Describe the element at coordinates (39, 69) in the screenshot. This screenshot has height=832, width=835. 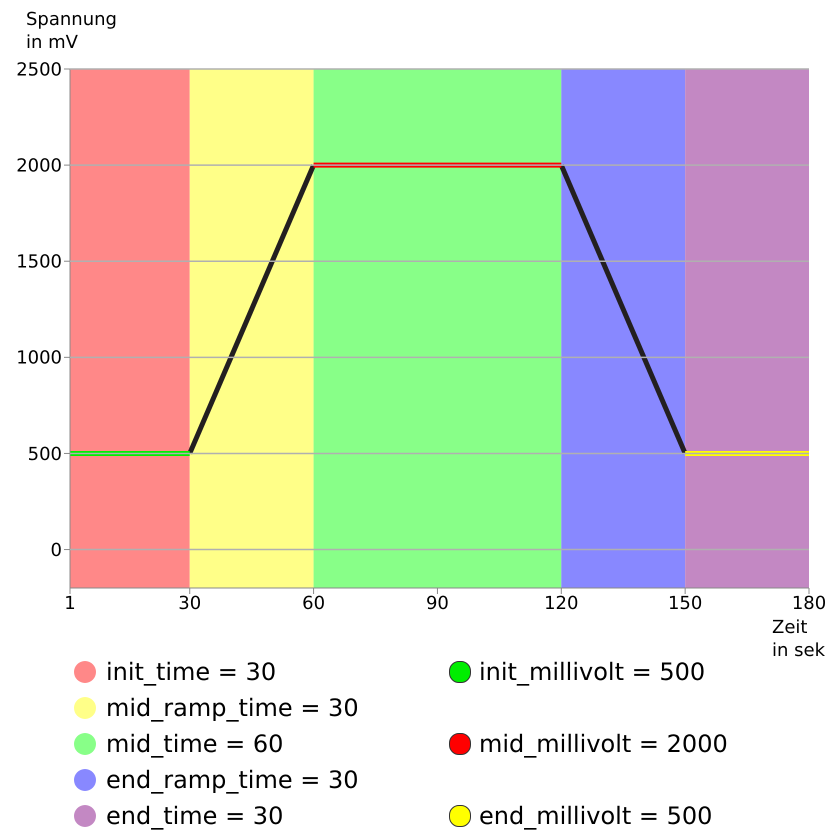
I see `y-tick-label: 2500` at that location.